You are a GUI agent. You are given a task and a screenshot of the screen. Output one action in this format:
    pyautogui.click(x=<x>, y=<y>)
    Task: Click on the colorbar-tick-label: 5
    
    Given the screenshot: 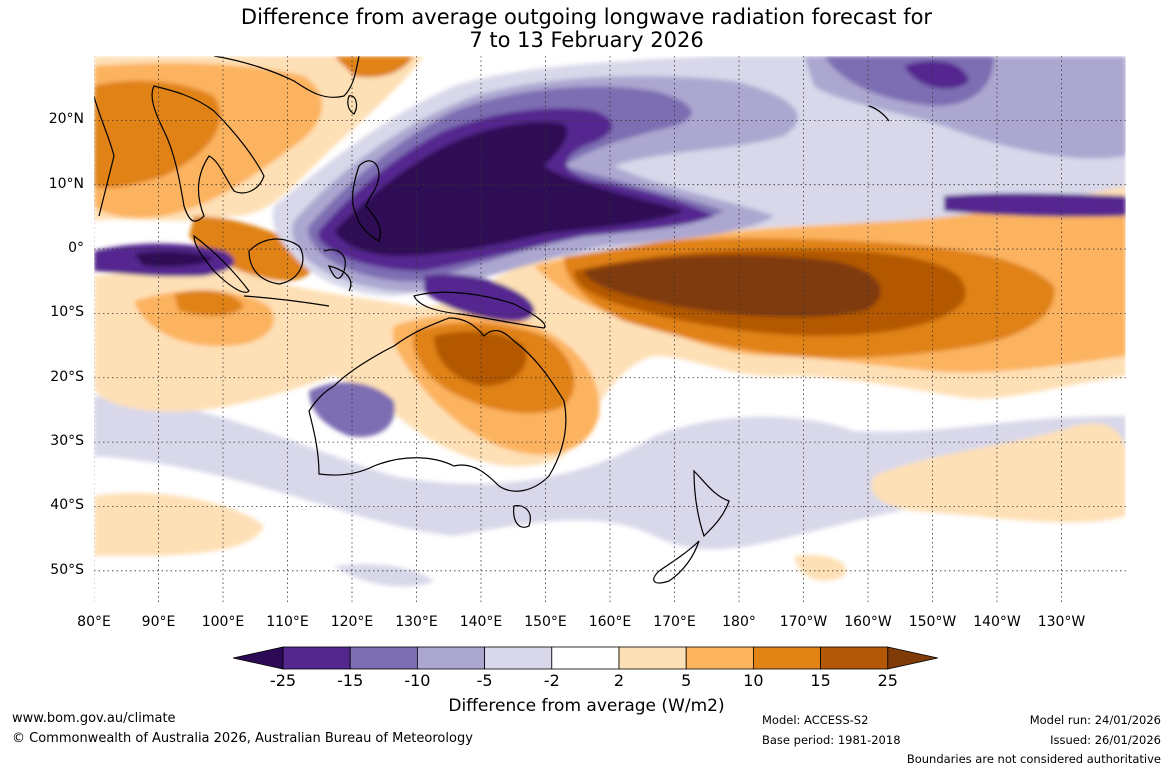 What is the action you would take?
    pyautogui.click(x=686, y=680)
    